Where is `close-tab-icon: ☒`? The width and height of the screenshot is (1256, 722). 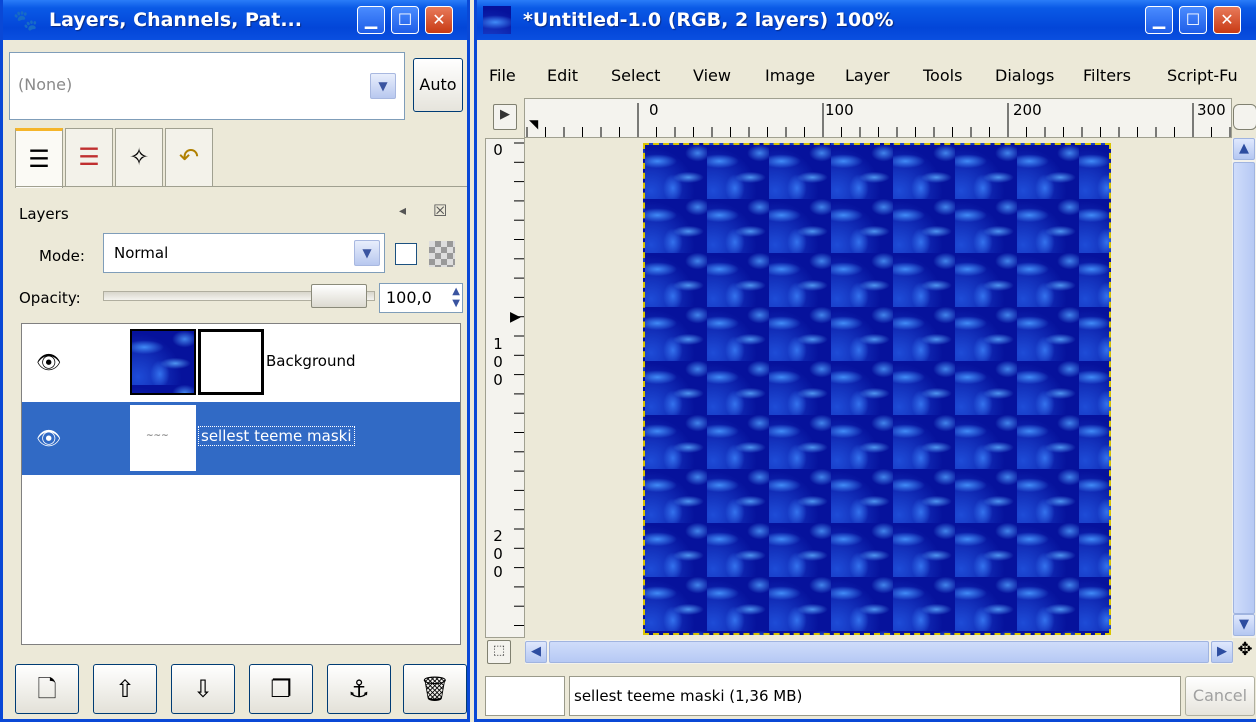 close-tab-icon: ☒ is located at coordinates (440, 210).